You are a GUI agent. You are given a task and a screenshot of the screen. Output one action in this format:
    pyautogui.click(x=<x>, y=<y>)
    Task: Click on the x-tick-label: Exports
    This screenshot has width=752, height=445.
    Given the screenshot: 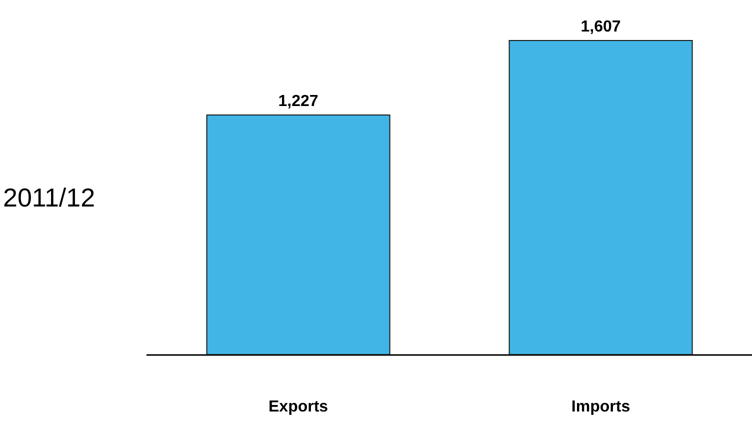 What is the action you would take?
    pyautogui.click(x=298, y=407)
    